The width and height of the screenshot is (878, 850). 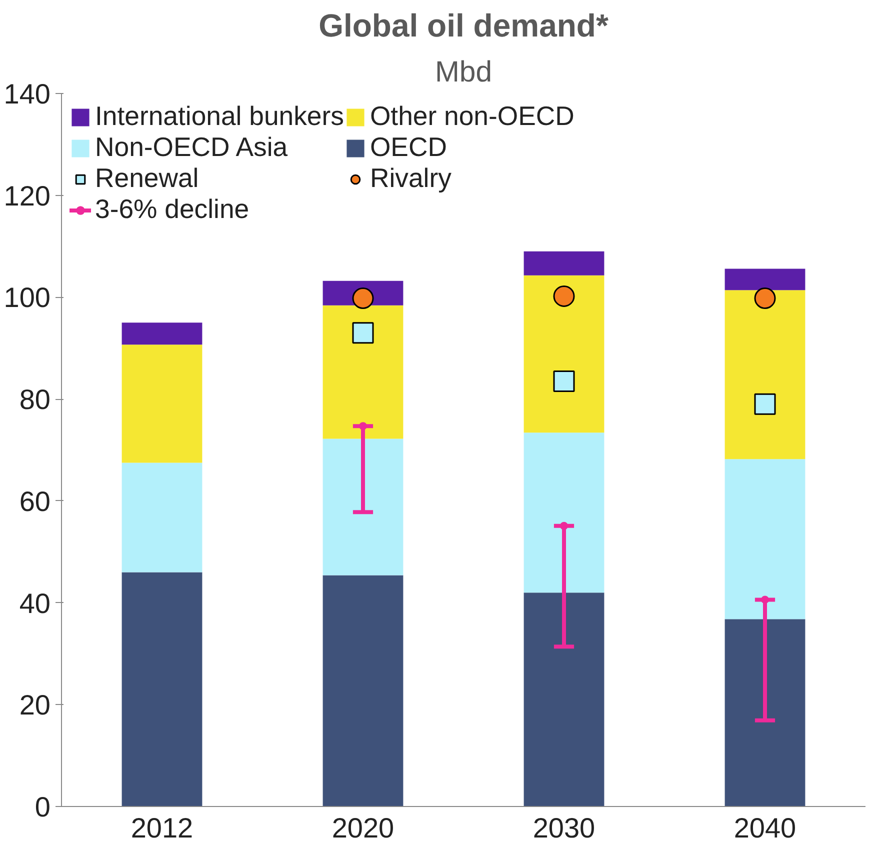 What do you see at coordinates (35, 705) in the screenshot?
I see `y-tick-label: 20` at bounding box center [35, 705].